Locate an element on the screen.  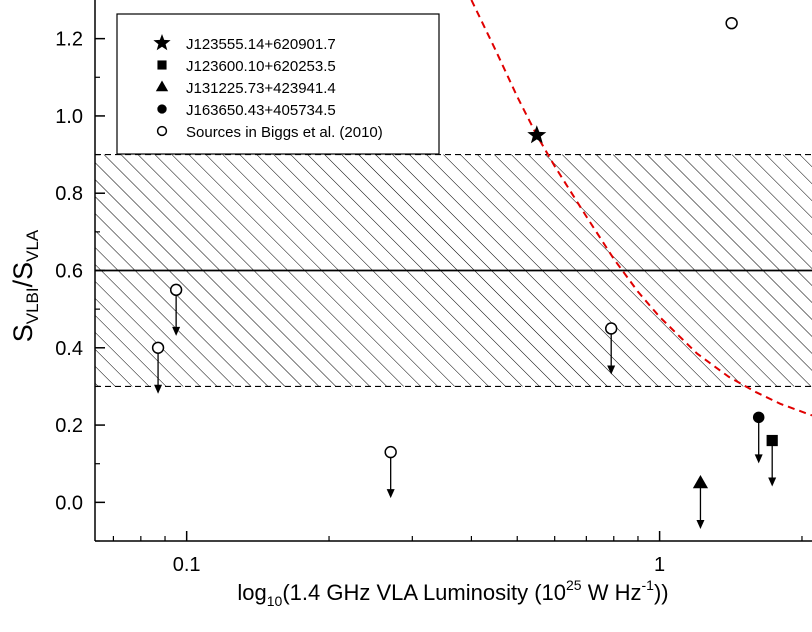
y-tick-label: 1.2 is located at coordinates (69, 40).